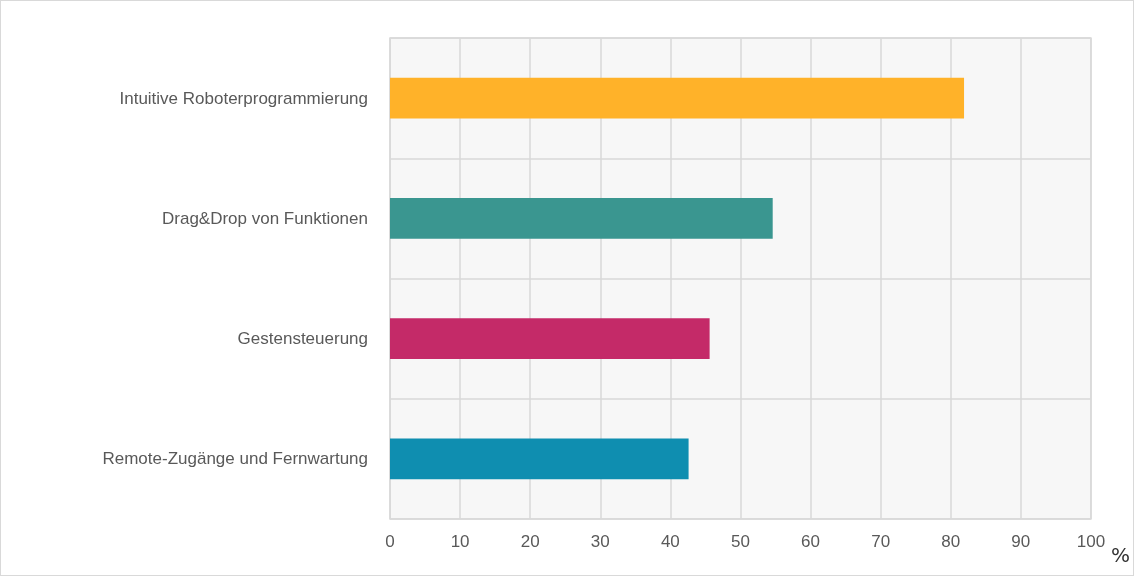  I want to click on x-tick-label: 20, so click(530, 541).